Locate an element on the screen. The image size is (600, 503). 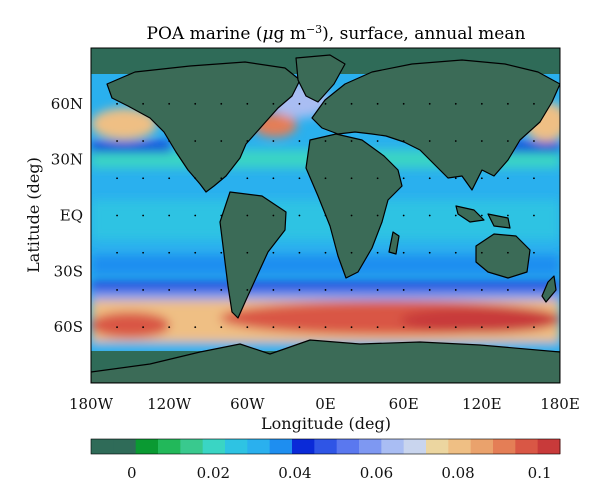
south-america is located at coordinates (253, 255).